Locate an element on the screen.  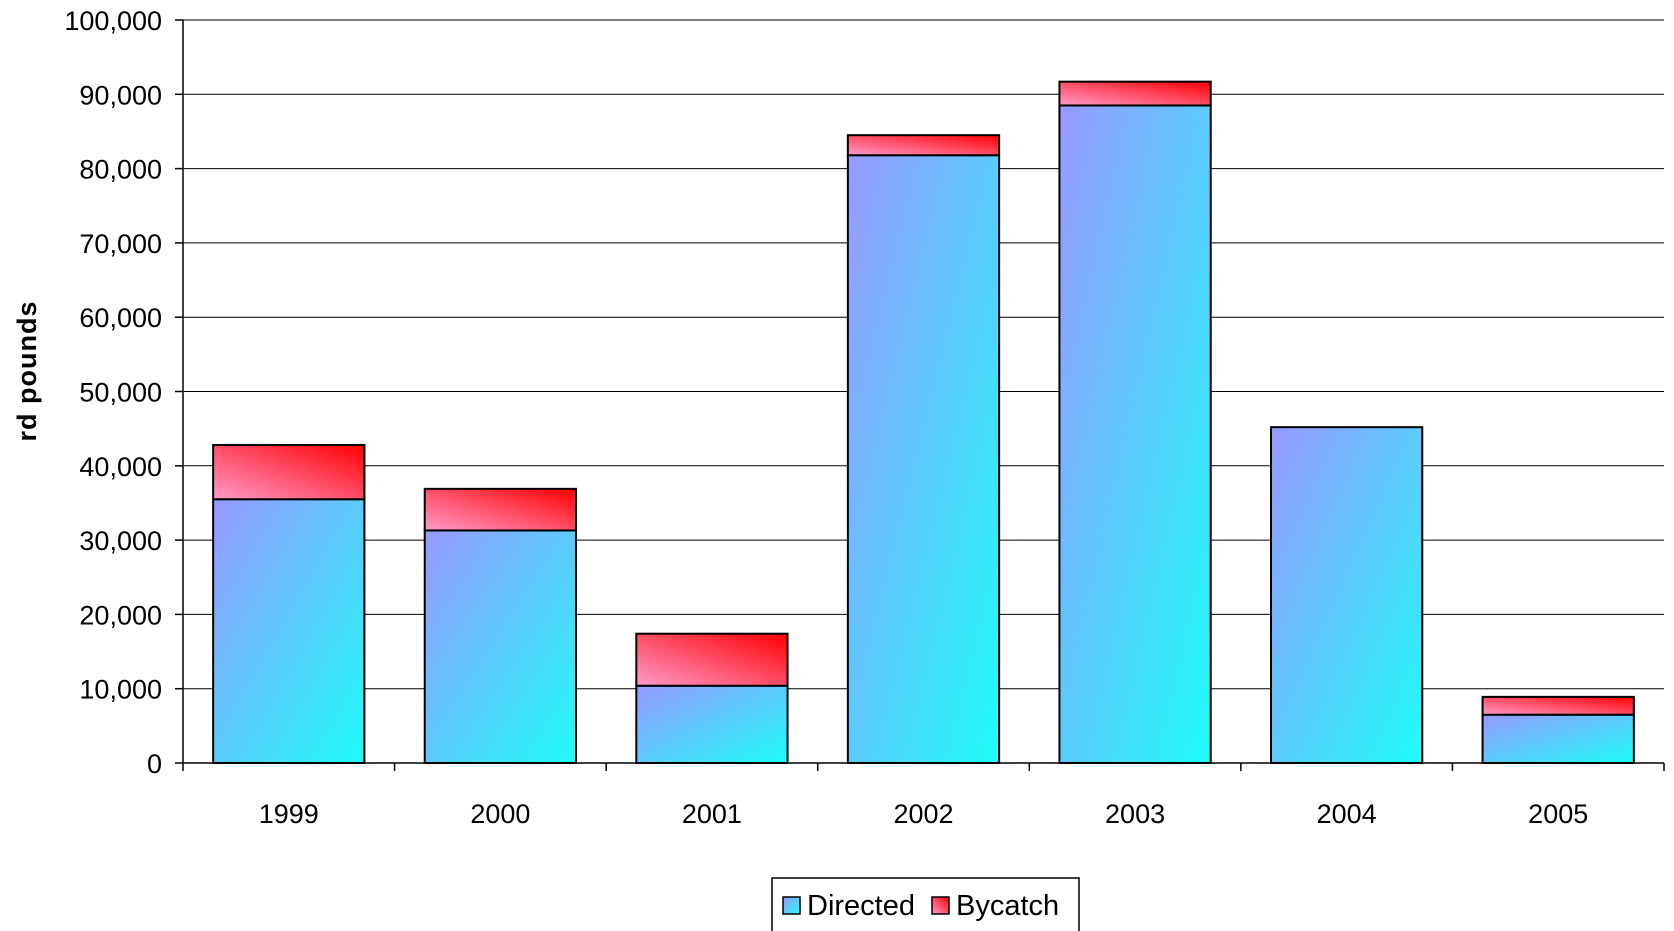
y-tick-label: 80,000 is located at coordinates (120, 170).